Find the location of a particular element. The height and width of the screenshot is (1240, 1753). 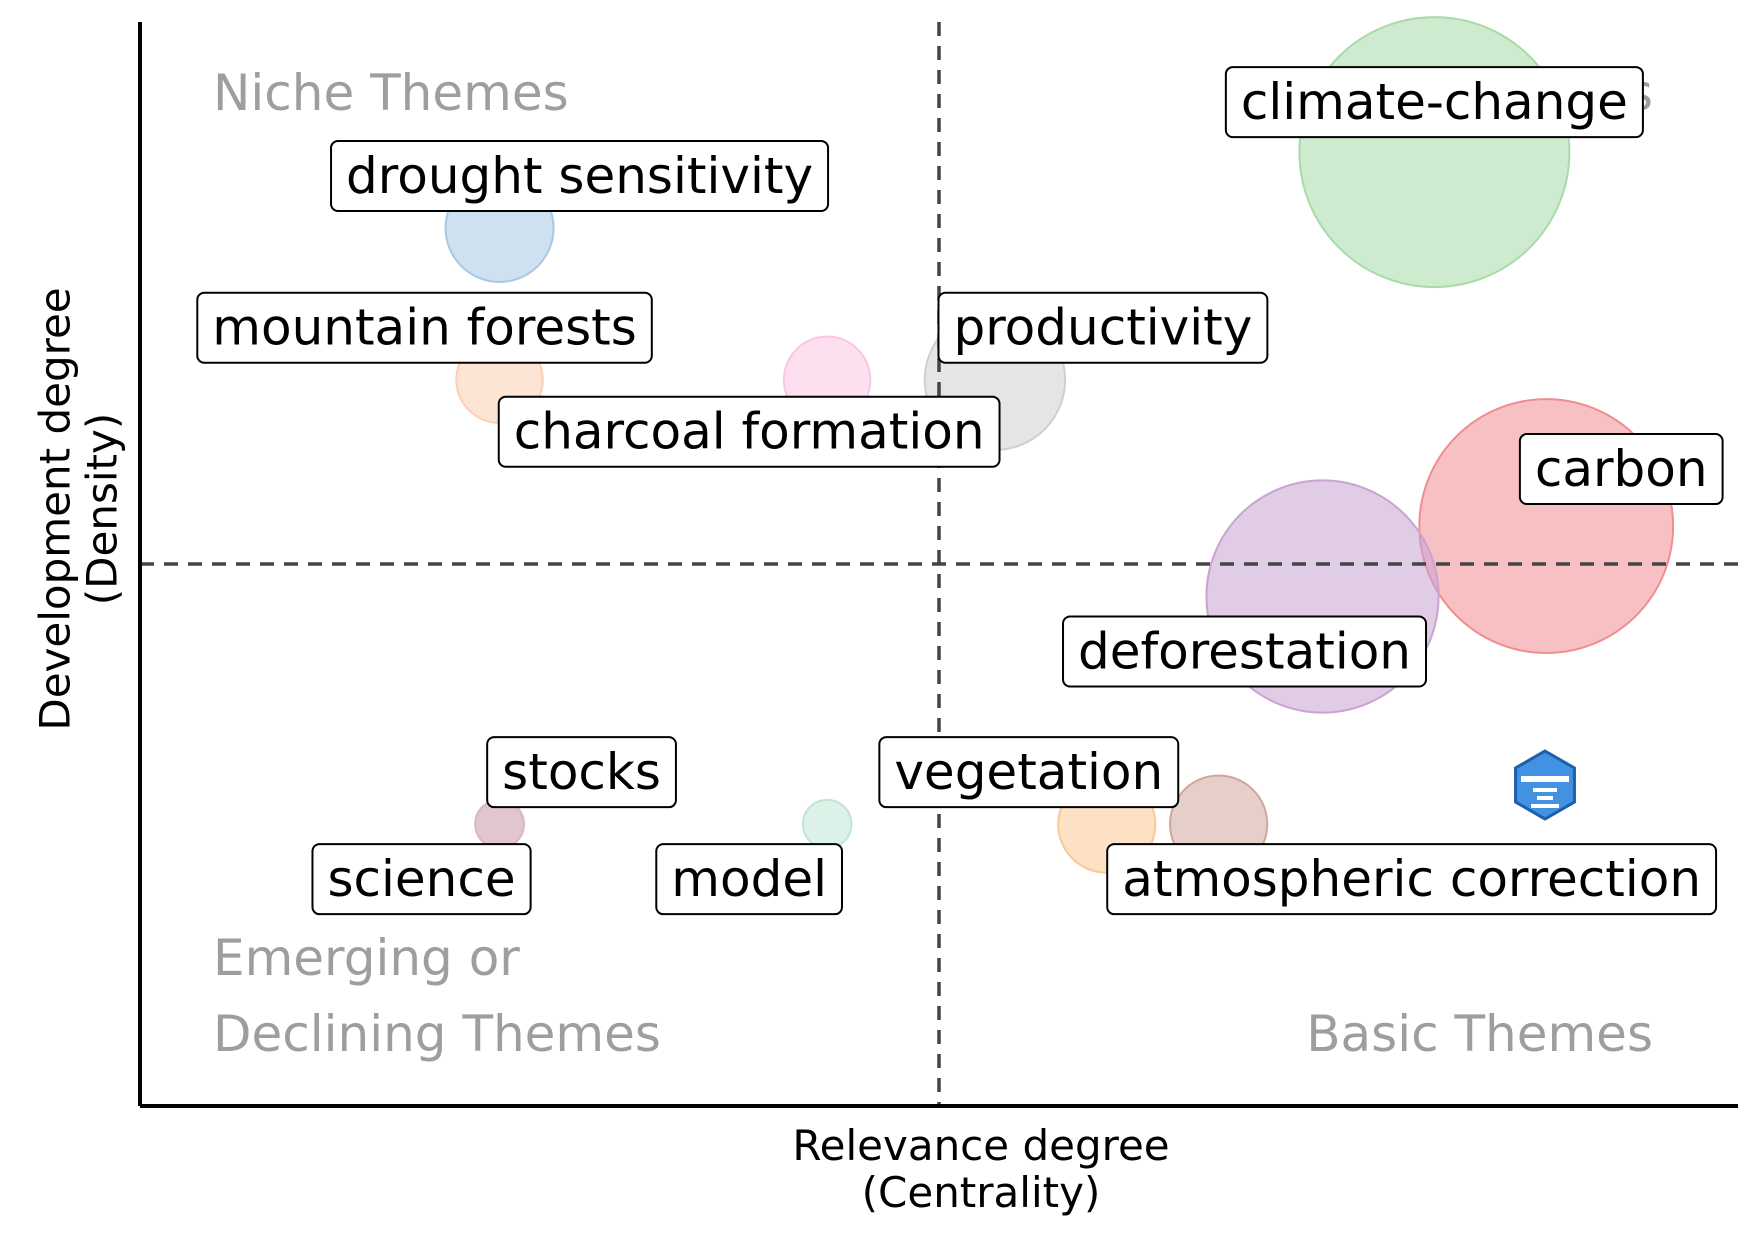

y-axis-title: (Density) is located at coordinates (102, 509).